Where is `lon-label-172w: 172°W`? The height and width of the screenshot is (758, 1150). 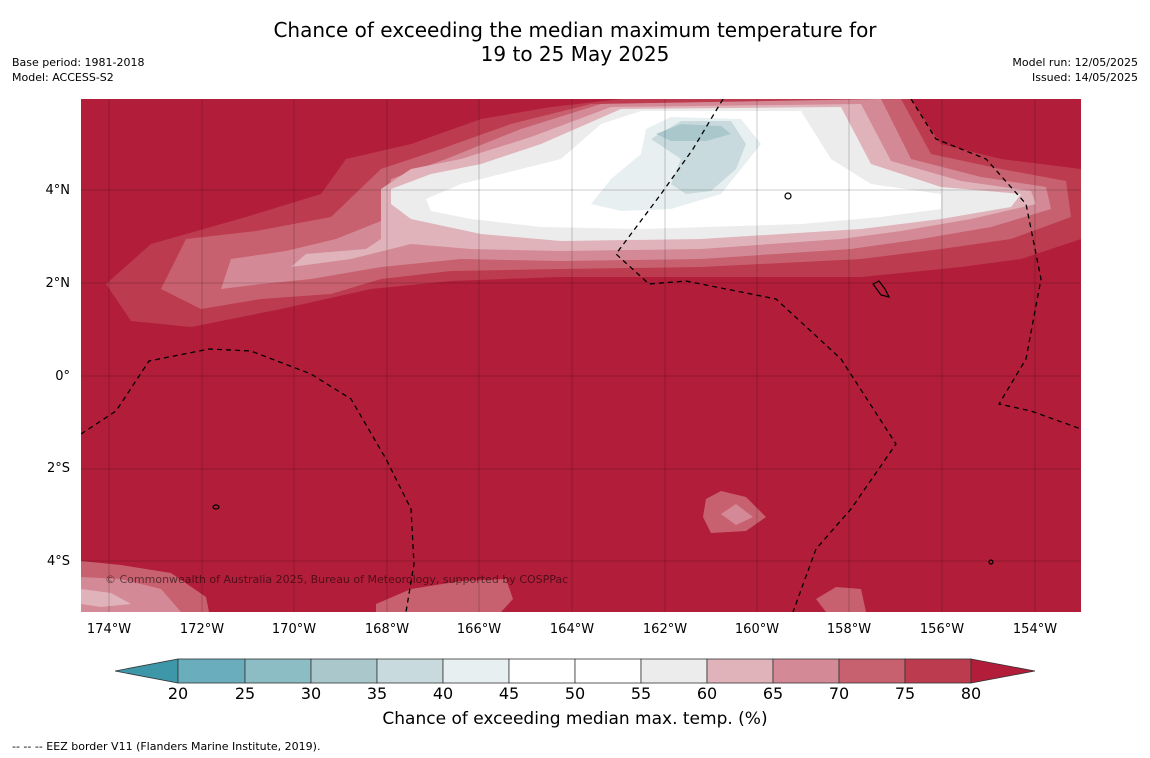
lon-label-172w: 172°W is located at coordinates (202, 629).